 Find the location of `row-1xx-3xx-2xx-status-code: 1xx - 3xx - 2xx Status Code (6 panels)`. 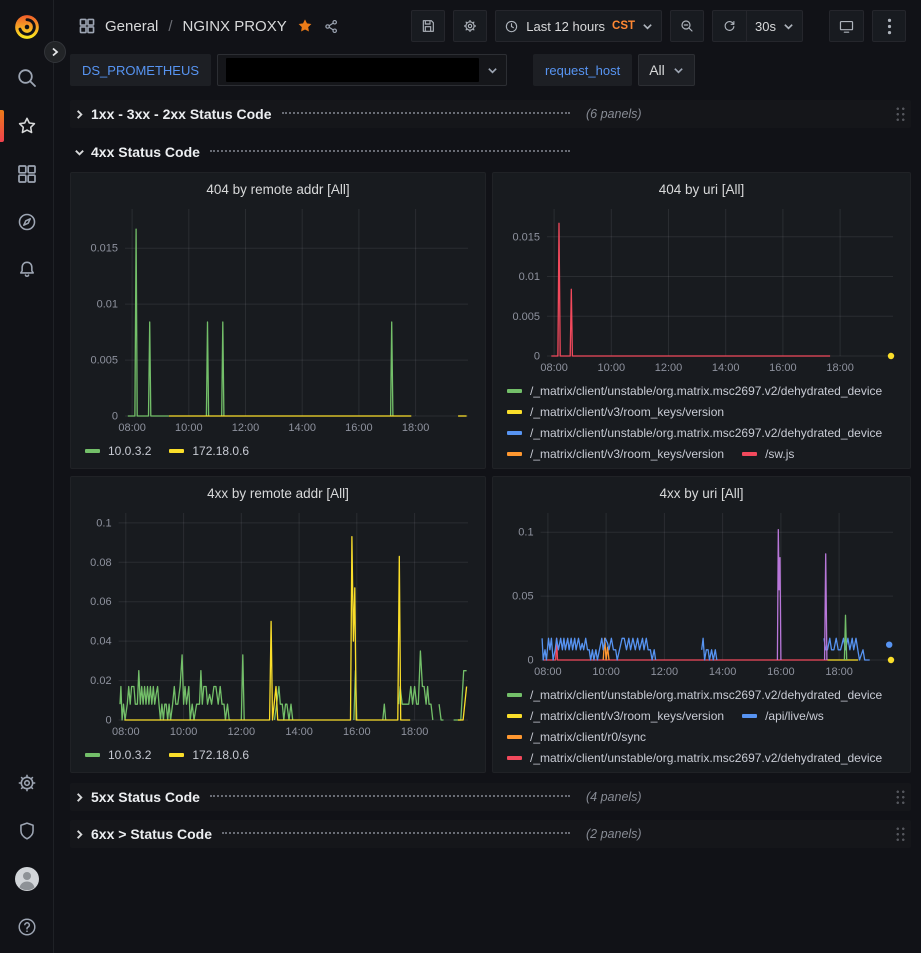

row-1xx-3xx-2xx-status-code: 1xx - 3xx - 2xx Status Code (6 panels) is located at coordinates (490, 114).